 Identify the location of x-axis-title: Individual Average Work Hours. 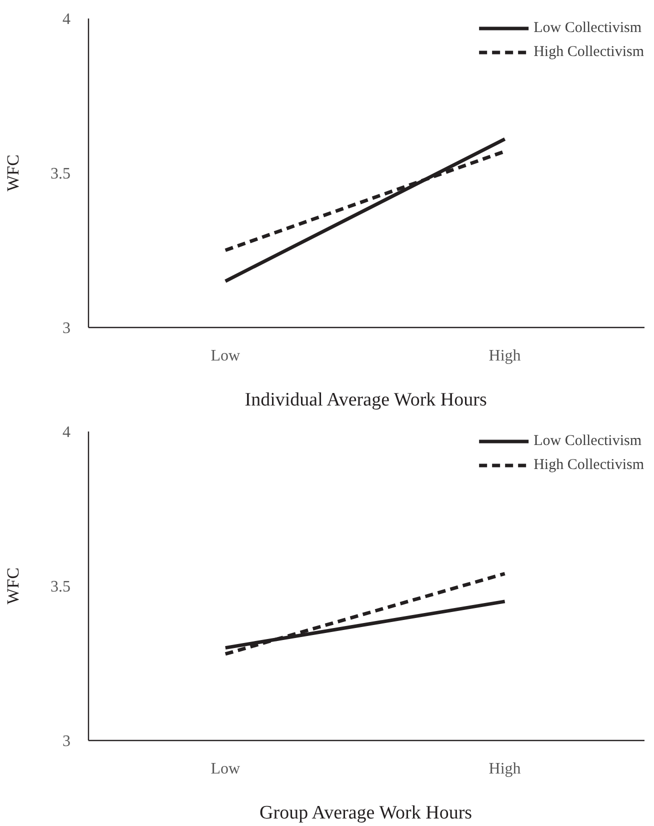
(365, 400).